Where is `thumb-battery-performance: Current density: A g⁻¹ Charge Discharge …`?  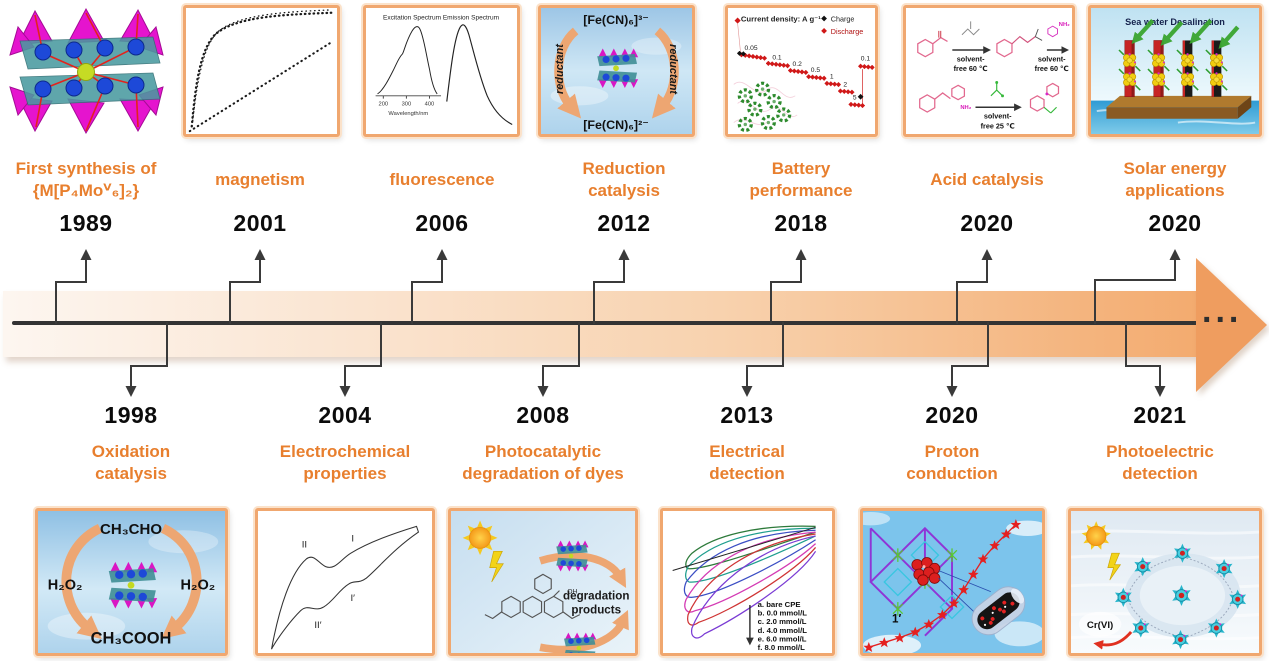
thumb-battery-performance: Current density: A g⁻¹ Charge Discharge … is located at coordinates (801, 71).